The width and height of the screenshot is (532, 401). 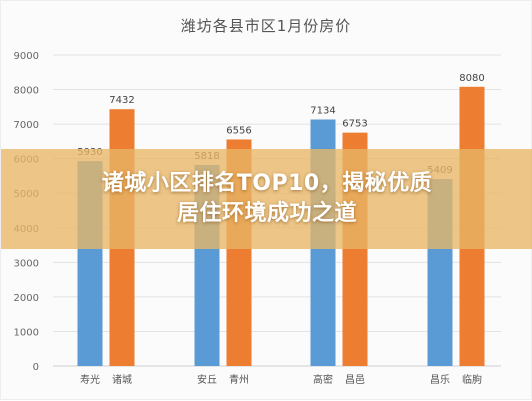 I want to click on data-label: 8080, so click(x=471, y=78).